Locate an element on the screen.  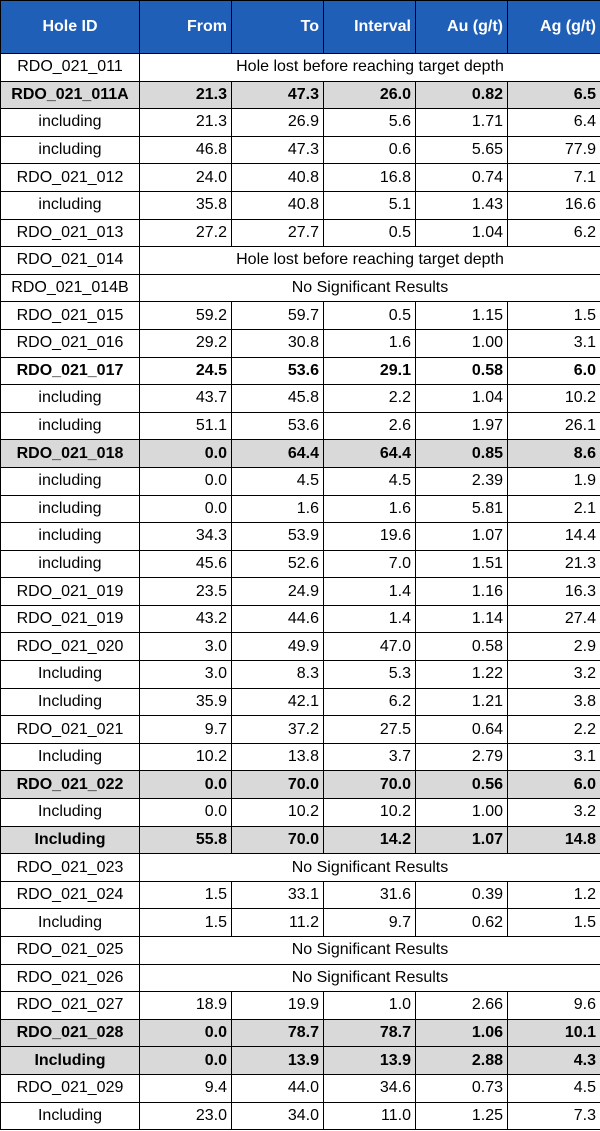
hole-id-cell: RDO_021_028 is located at coordinates (70, 1033).